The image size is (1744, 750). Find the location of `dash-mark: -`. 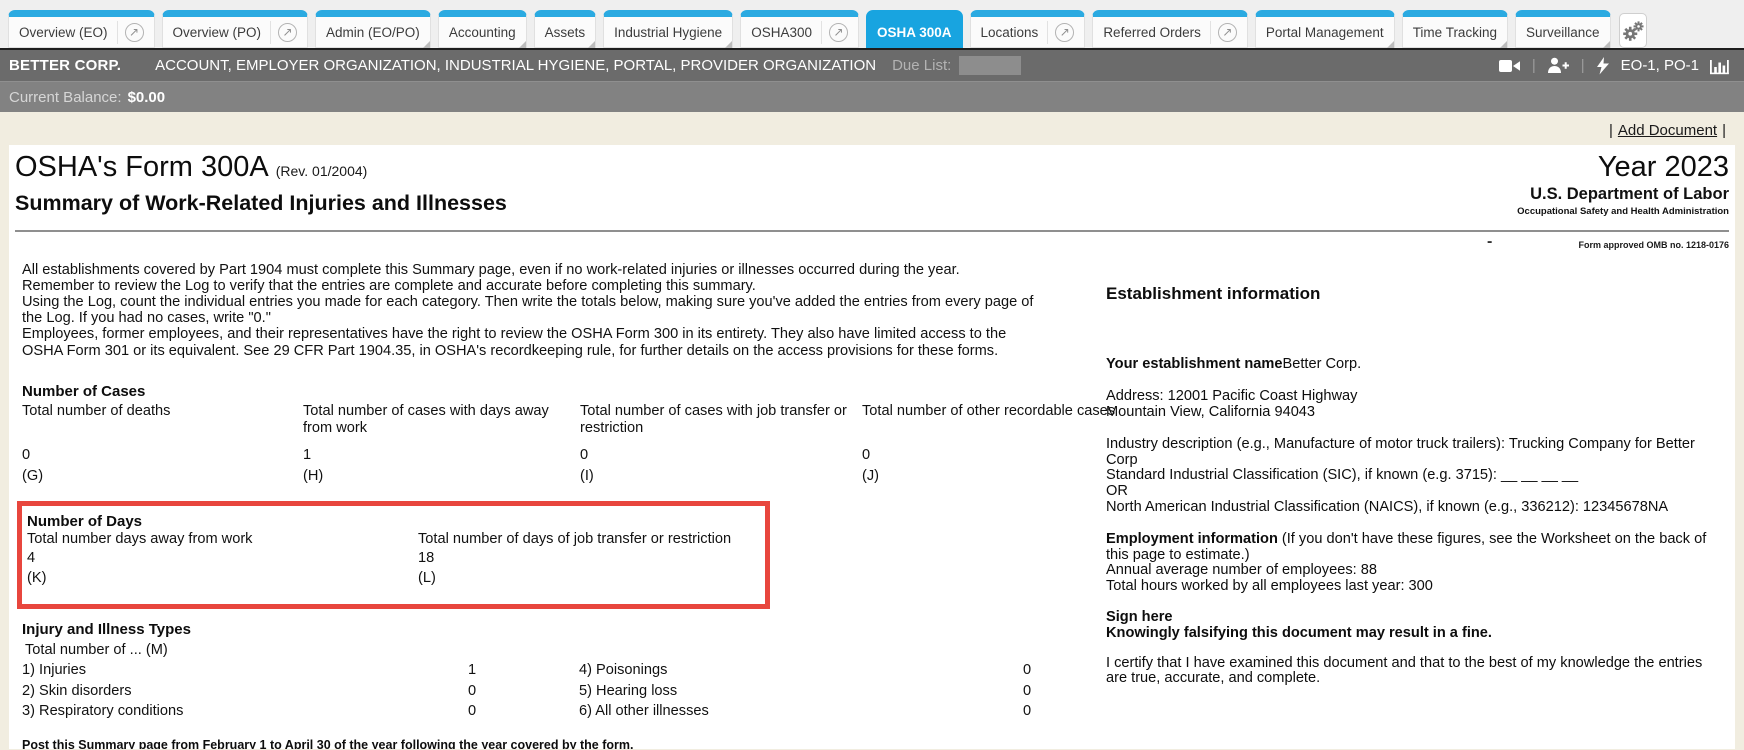

dash-mark: - is located at coordinates (1490, 241).